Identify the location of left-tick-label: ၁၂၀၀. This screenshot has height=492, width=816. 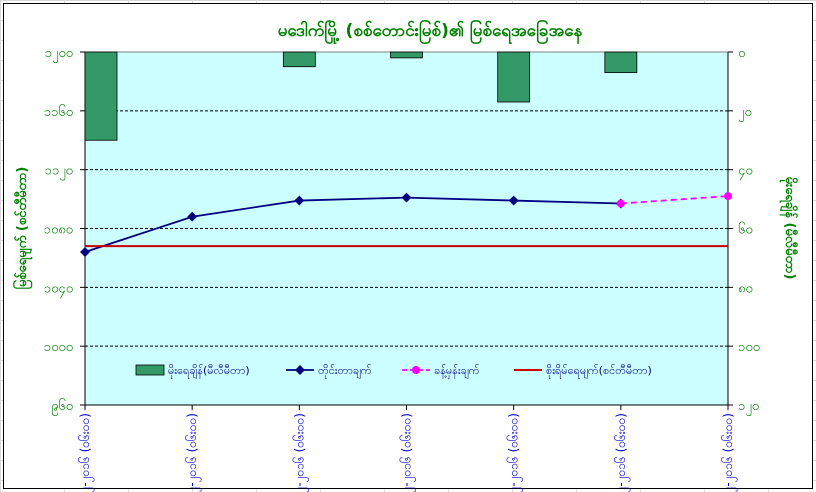
(59, 54).